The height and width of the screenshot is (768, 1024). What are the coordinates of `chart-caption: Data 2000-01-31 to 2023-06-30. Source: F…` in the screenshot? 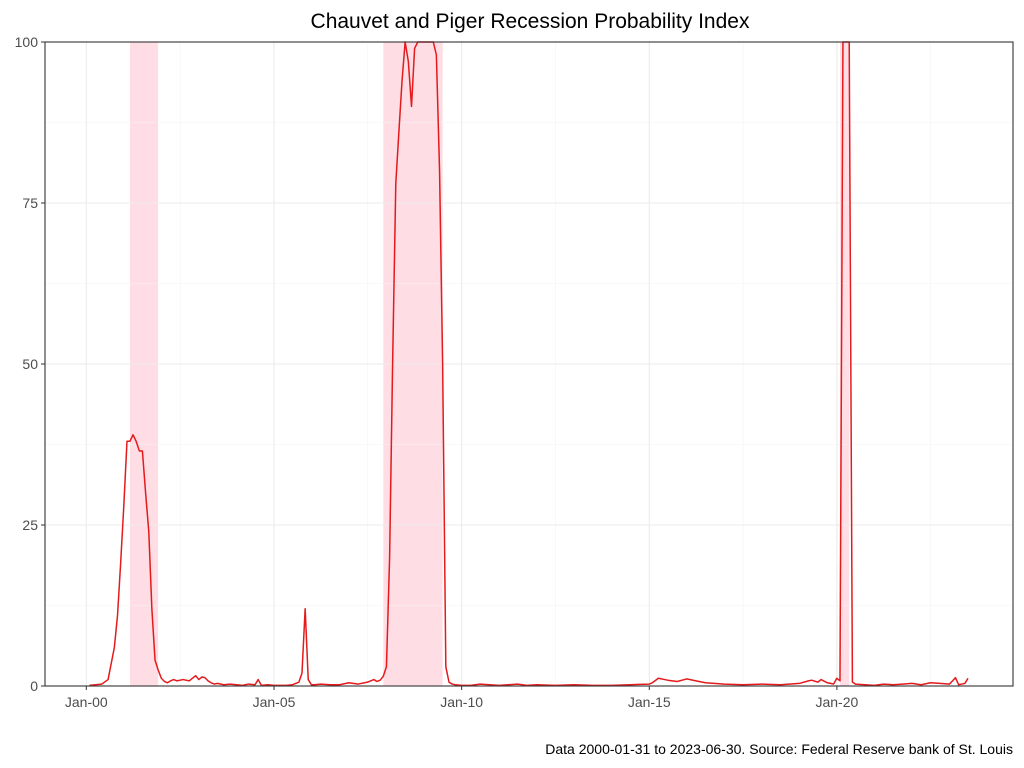 It's located at (779, 749).